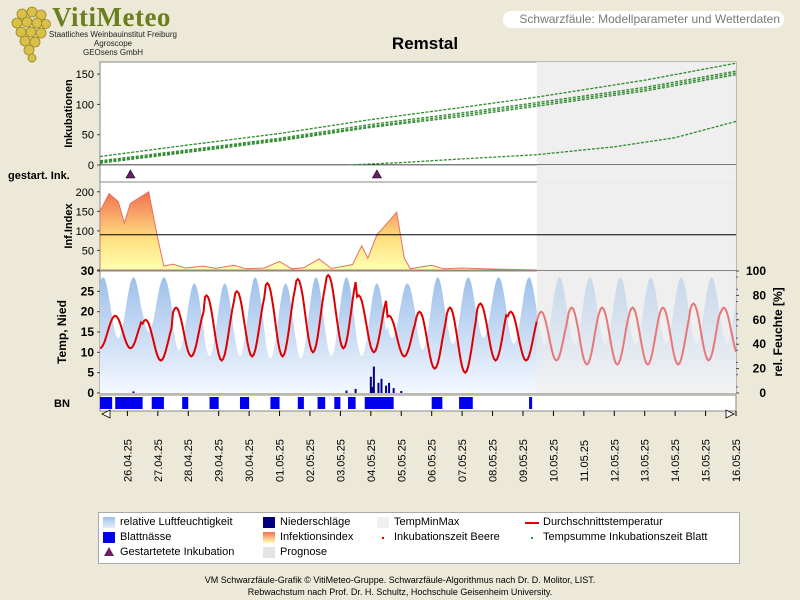  Describe the element at coordinates (311, 460) in the screenshot. I see `date-label-6: 02.05.25` at that location.